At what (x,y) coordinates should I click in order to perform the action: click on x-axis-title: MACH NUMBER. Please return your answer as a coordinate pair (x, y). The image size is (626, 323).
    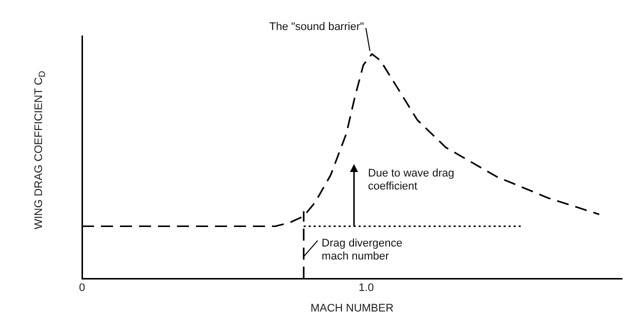
    Looking at the image, I should click on (352, 308).